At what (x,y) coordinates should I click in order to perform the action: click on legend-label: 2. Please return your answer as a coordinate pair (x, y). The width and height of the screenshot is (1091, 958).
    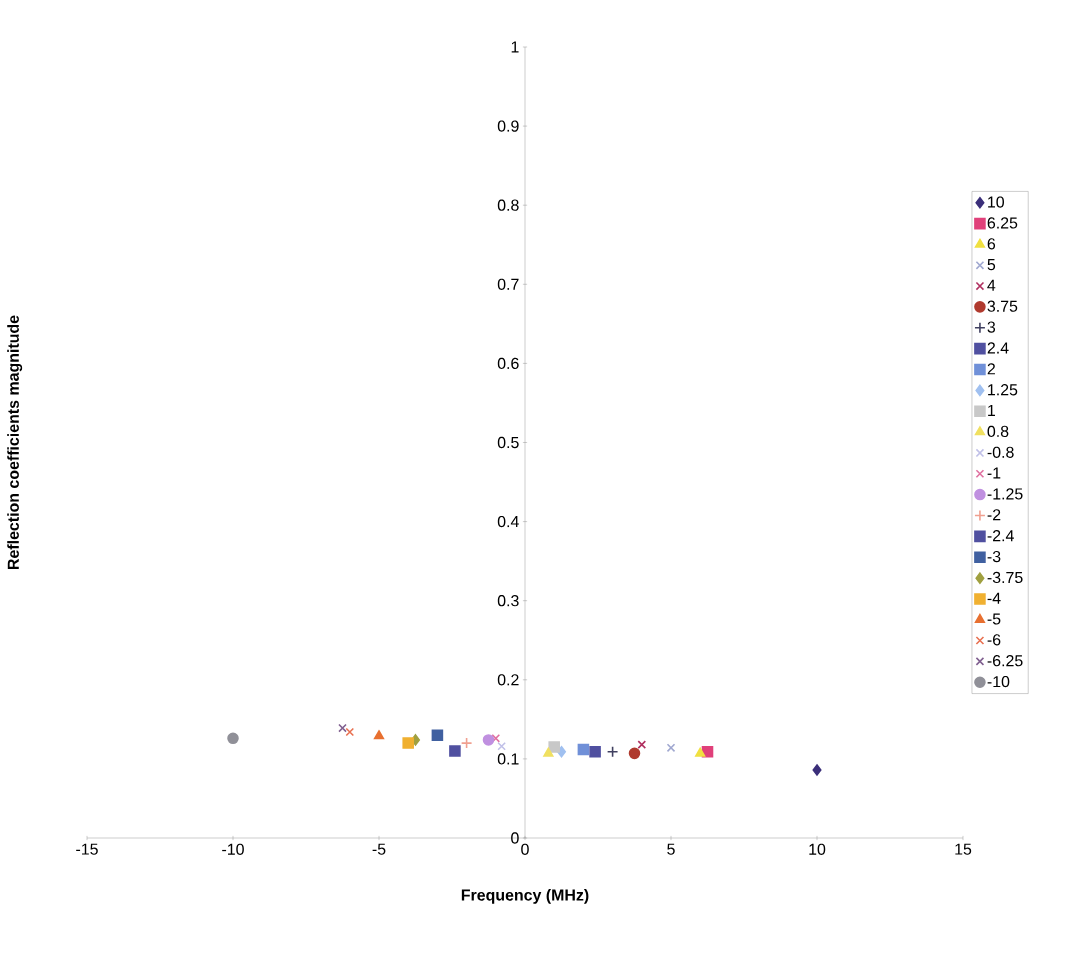
    Looking at the image, I should click on (991, 369).